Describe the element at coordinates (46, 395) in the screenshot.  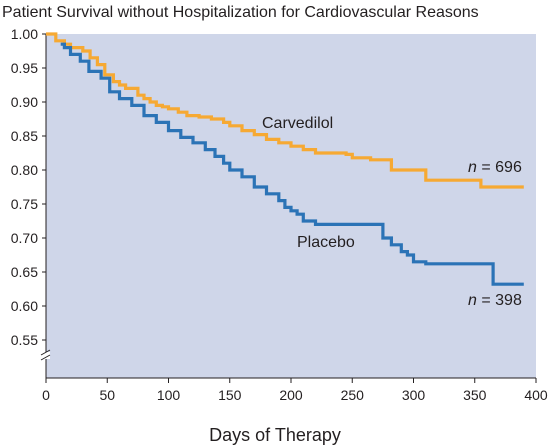
I see `x-tick-label: 0` at that location.